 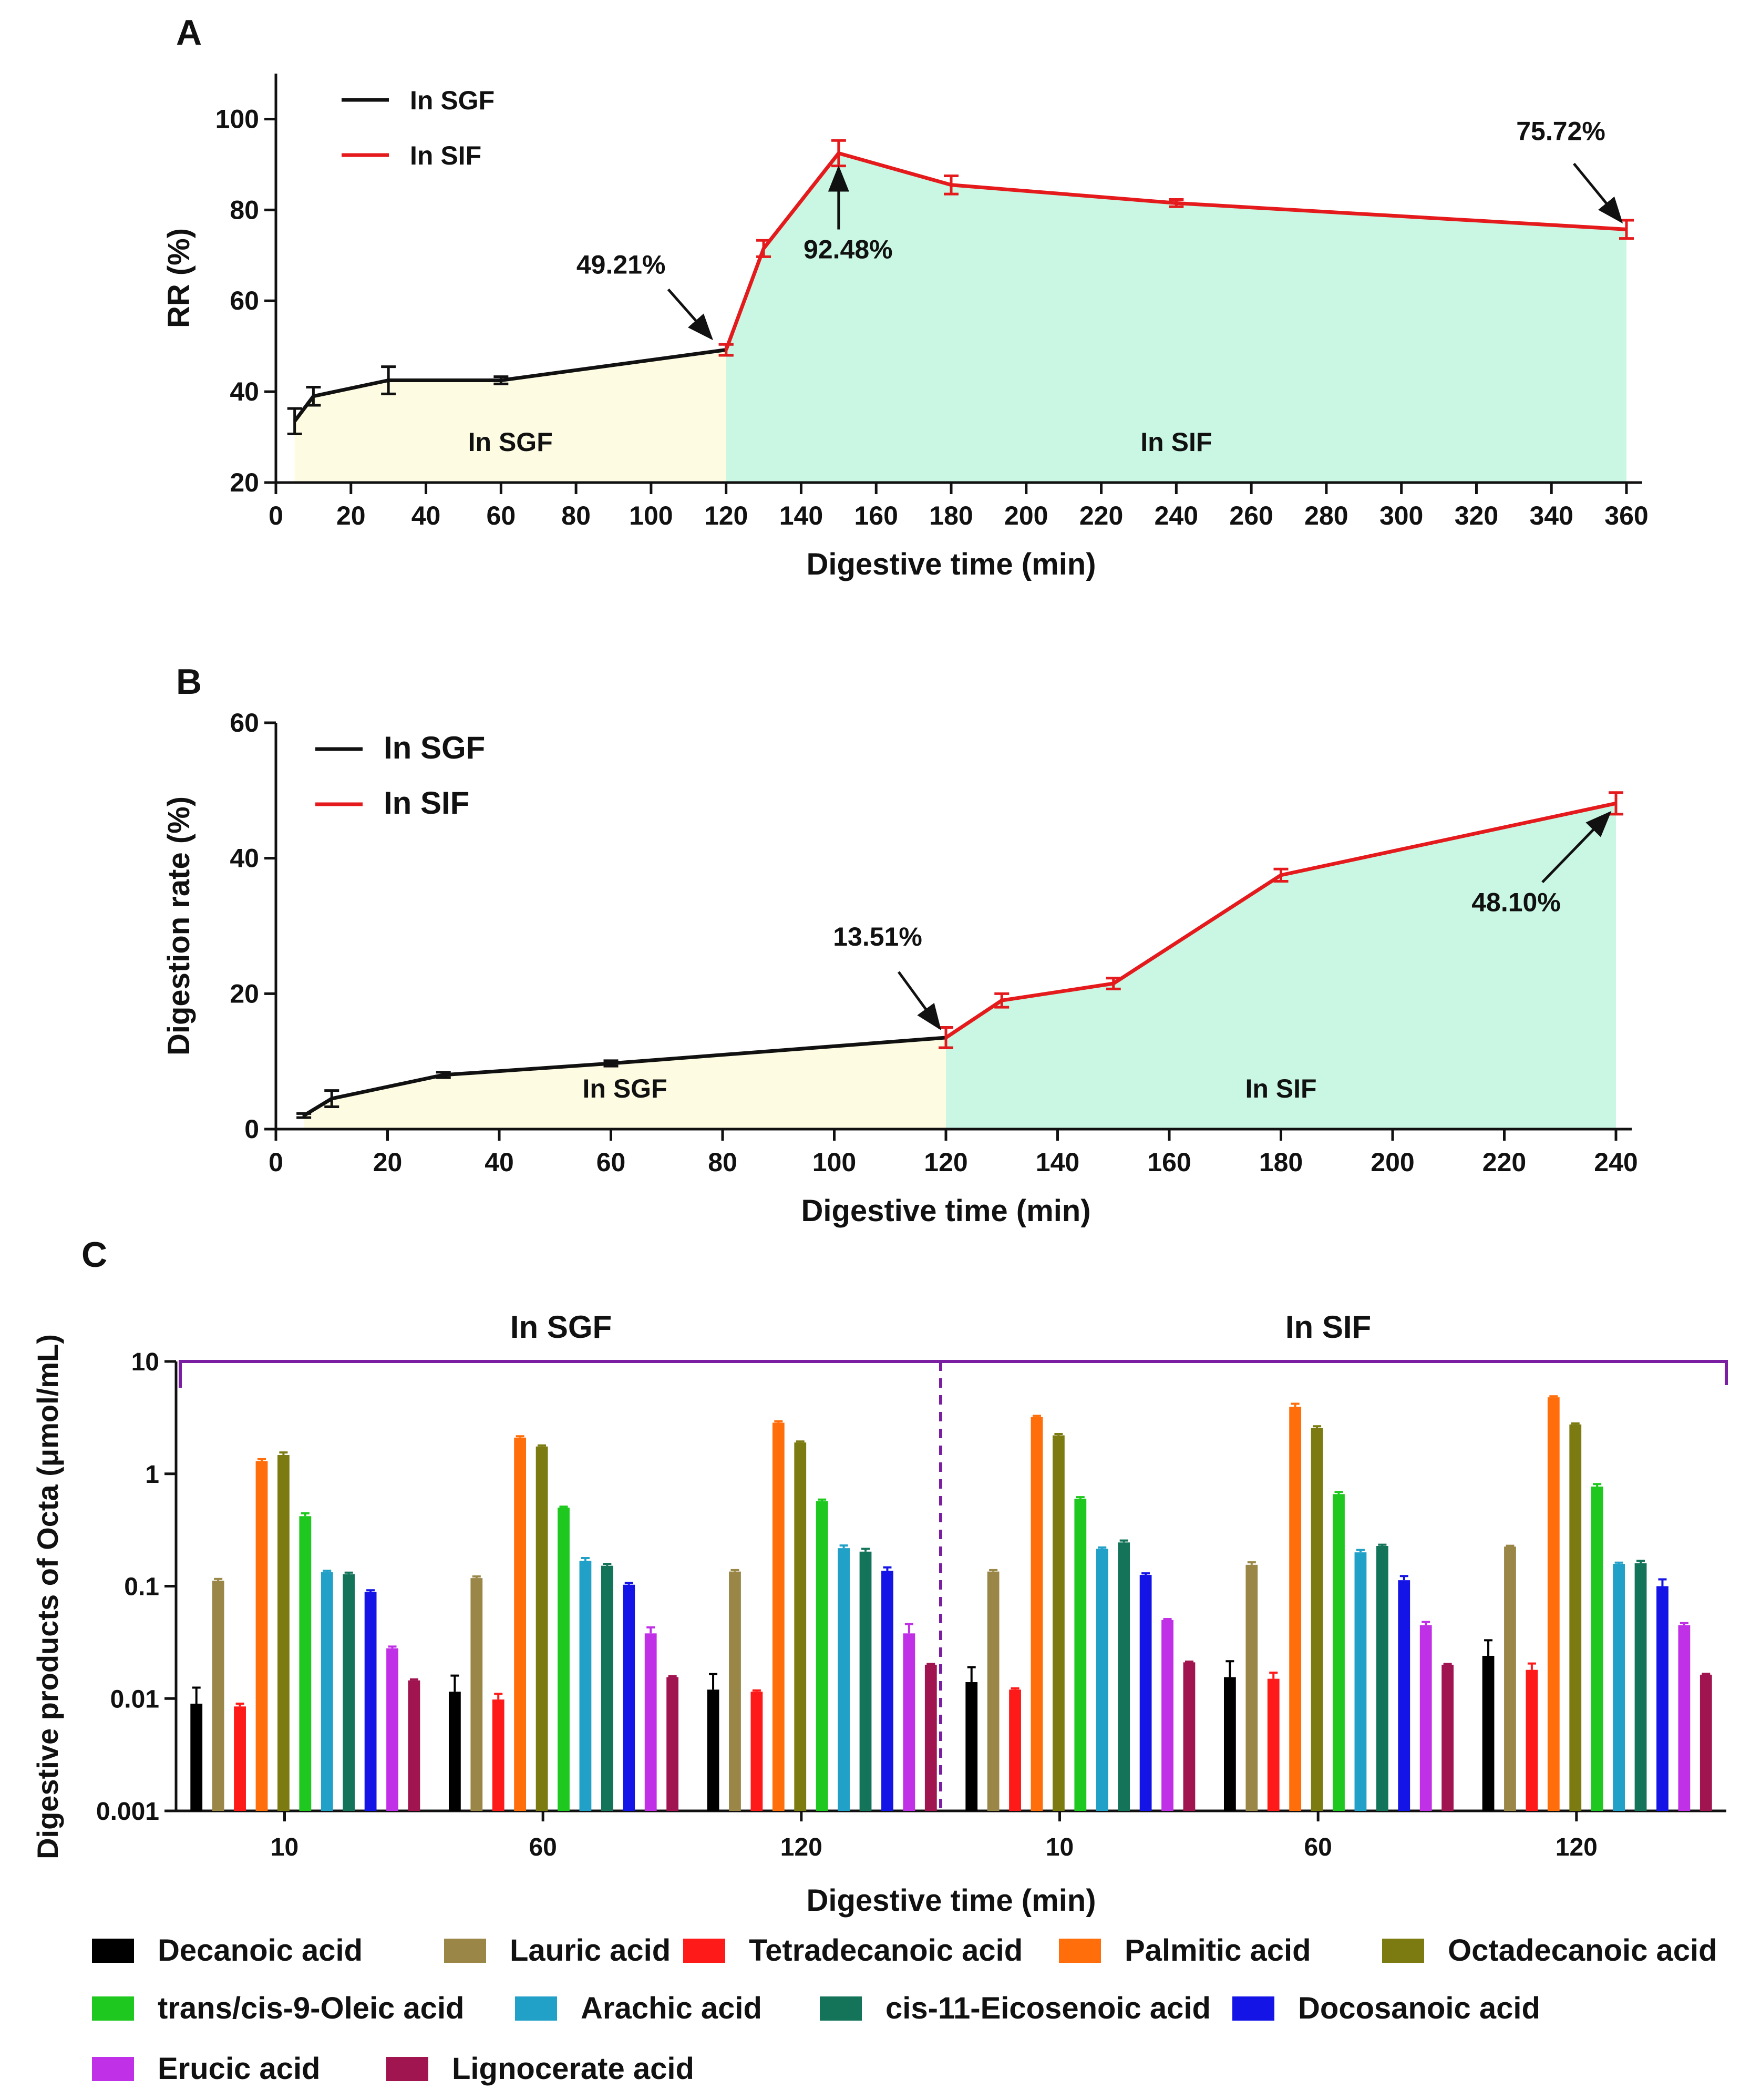 What do you see at coordinates (953, 1374) in the screenshot?
I see `group-bracket` at bounding box center [953, 1374].